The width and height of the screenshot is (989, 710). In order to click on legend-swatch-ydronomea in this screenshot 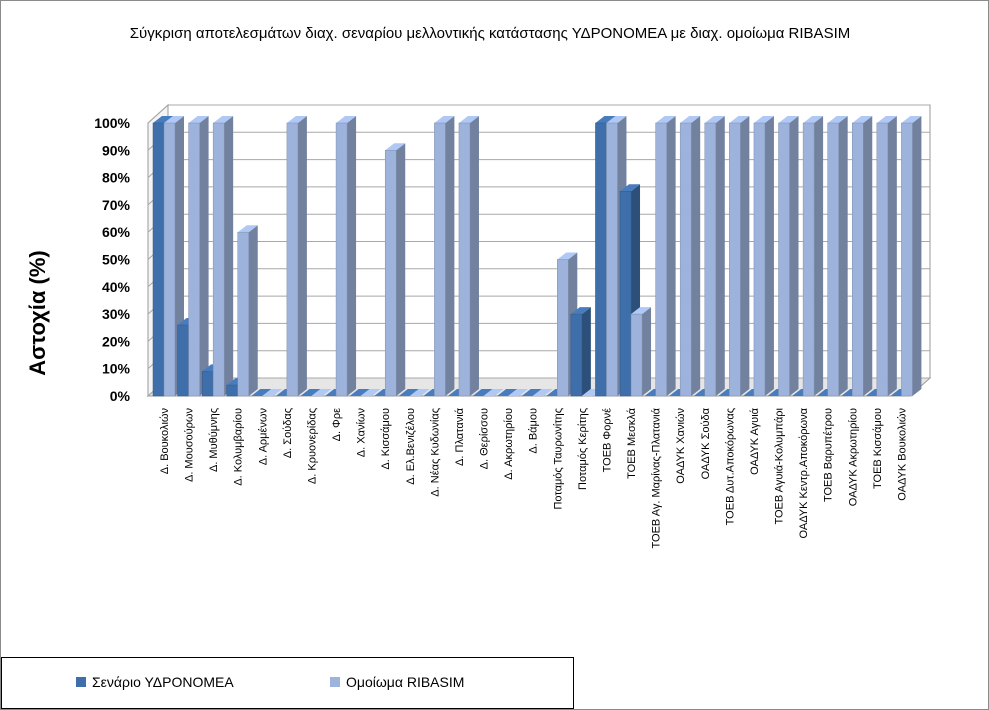, I will do `click(81, 682)`.